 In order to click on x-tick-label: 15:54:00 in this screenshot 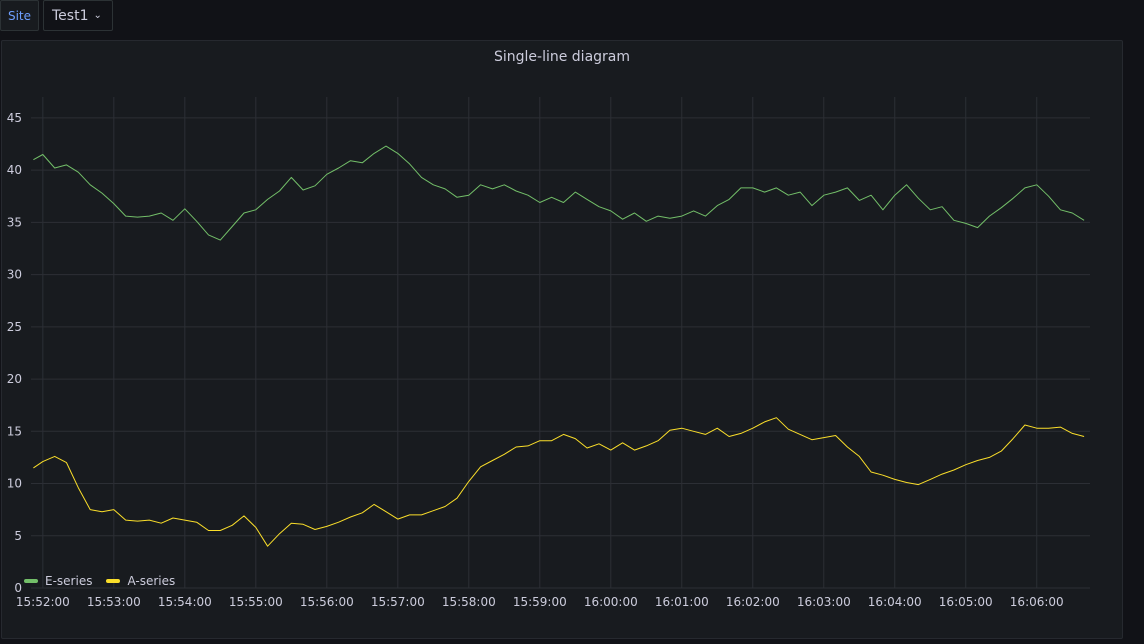, I will do `click(185, 602)`.